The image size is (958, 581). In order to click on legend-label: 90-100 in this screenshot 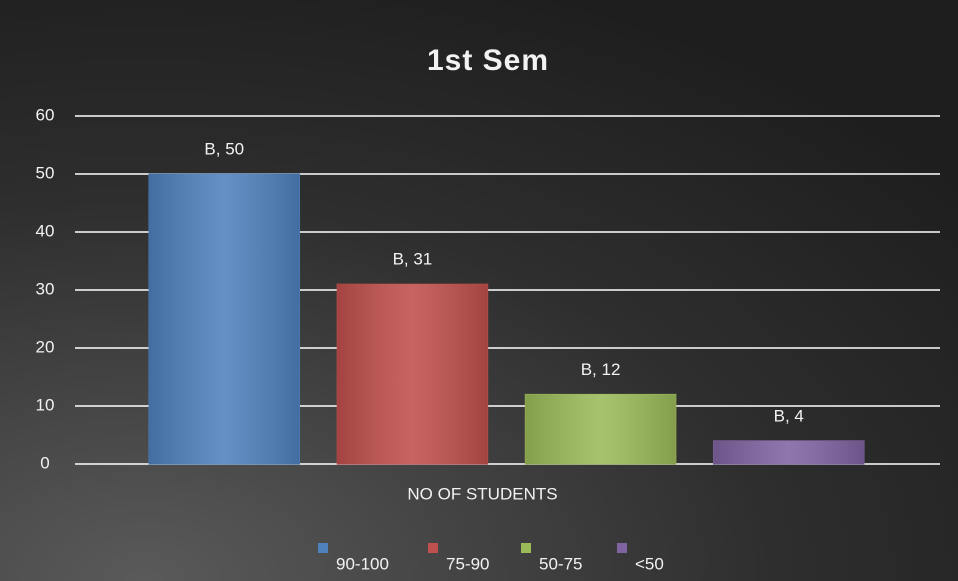, I will do `click(362, 563)`.